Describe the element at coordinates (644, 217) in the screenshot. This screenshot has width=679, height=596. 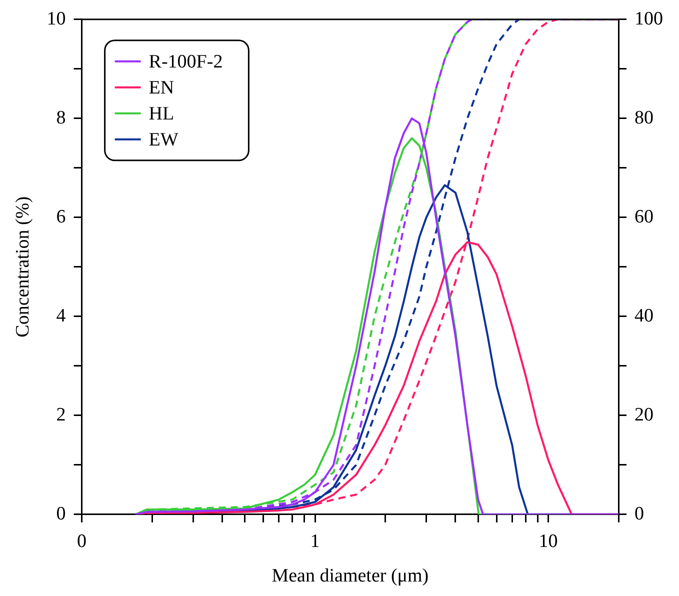
I see `y2-tick-label: 60` at that location.